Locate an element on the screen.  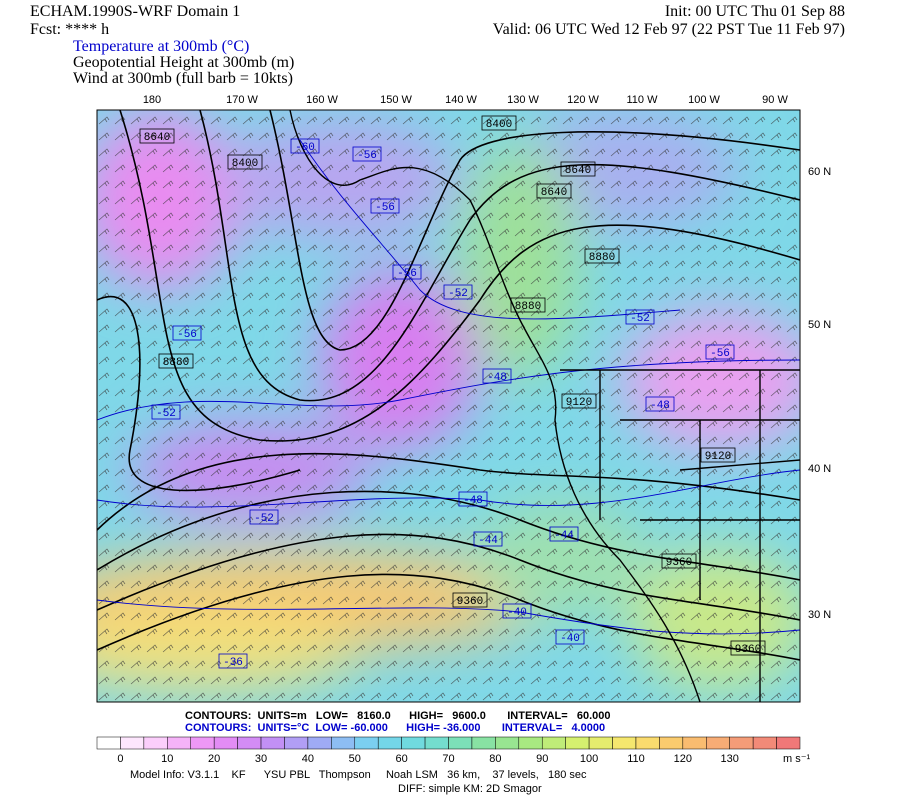
colorbar-label: 10 is located at coordinates (167, 759).